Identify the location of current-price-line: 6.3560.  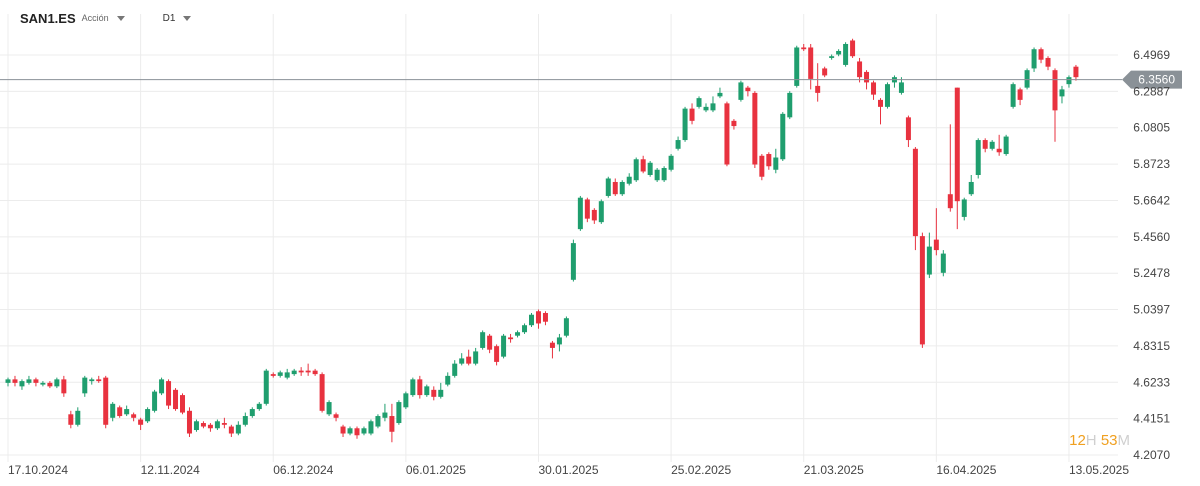
(591, 79).